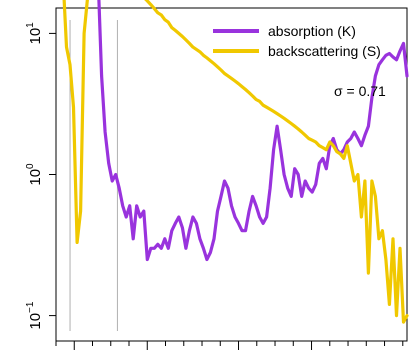  What do you see at coordinates (312, 31) in the screenshot?
I see `legend-label-absorption: absorption (K)` at bounding box center [312, 31].